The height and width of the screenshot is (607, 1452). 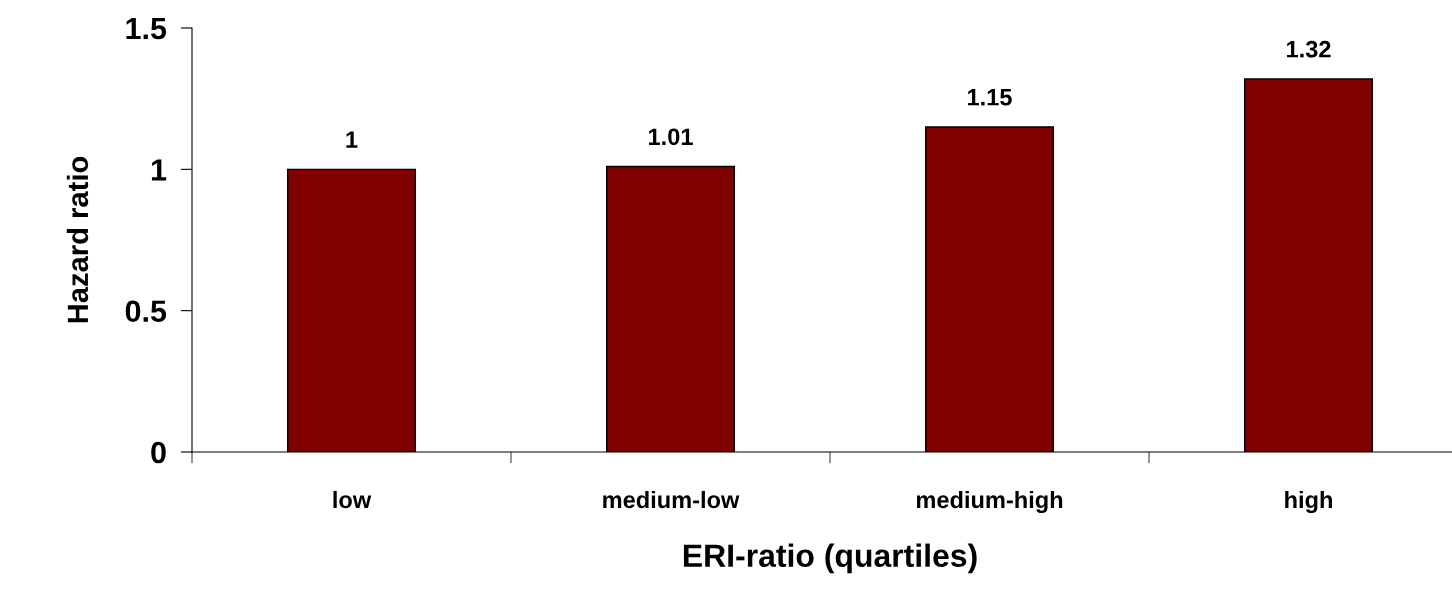 What do you see at coordinates (830, 558) in the screenshot?
I see `x-axis-title: ERI-ratio (quartiles)` at bounding box center [830, 558].